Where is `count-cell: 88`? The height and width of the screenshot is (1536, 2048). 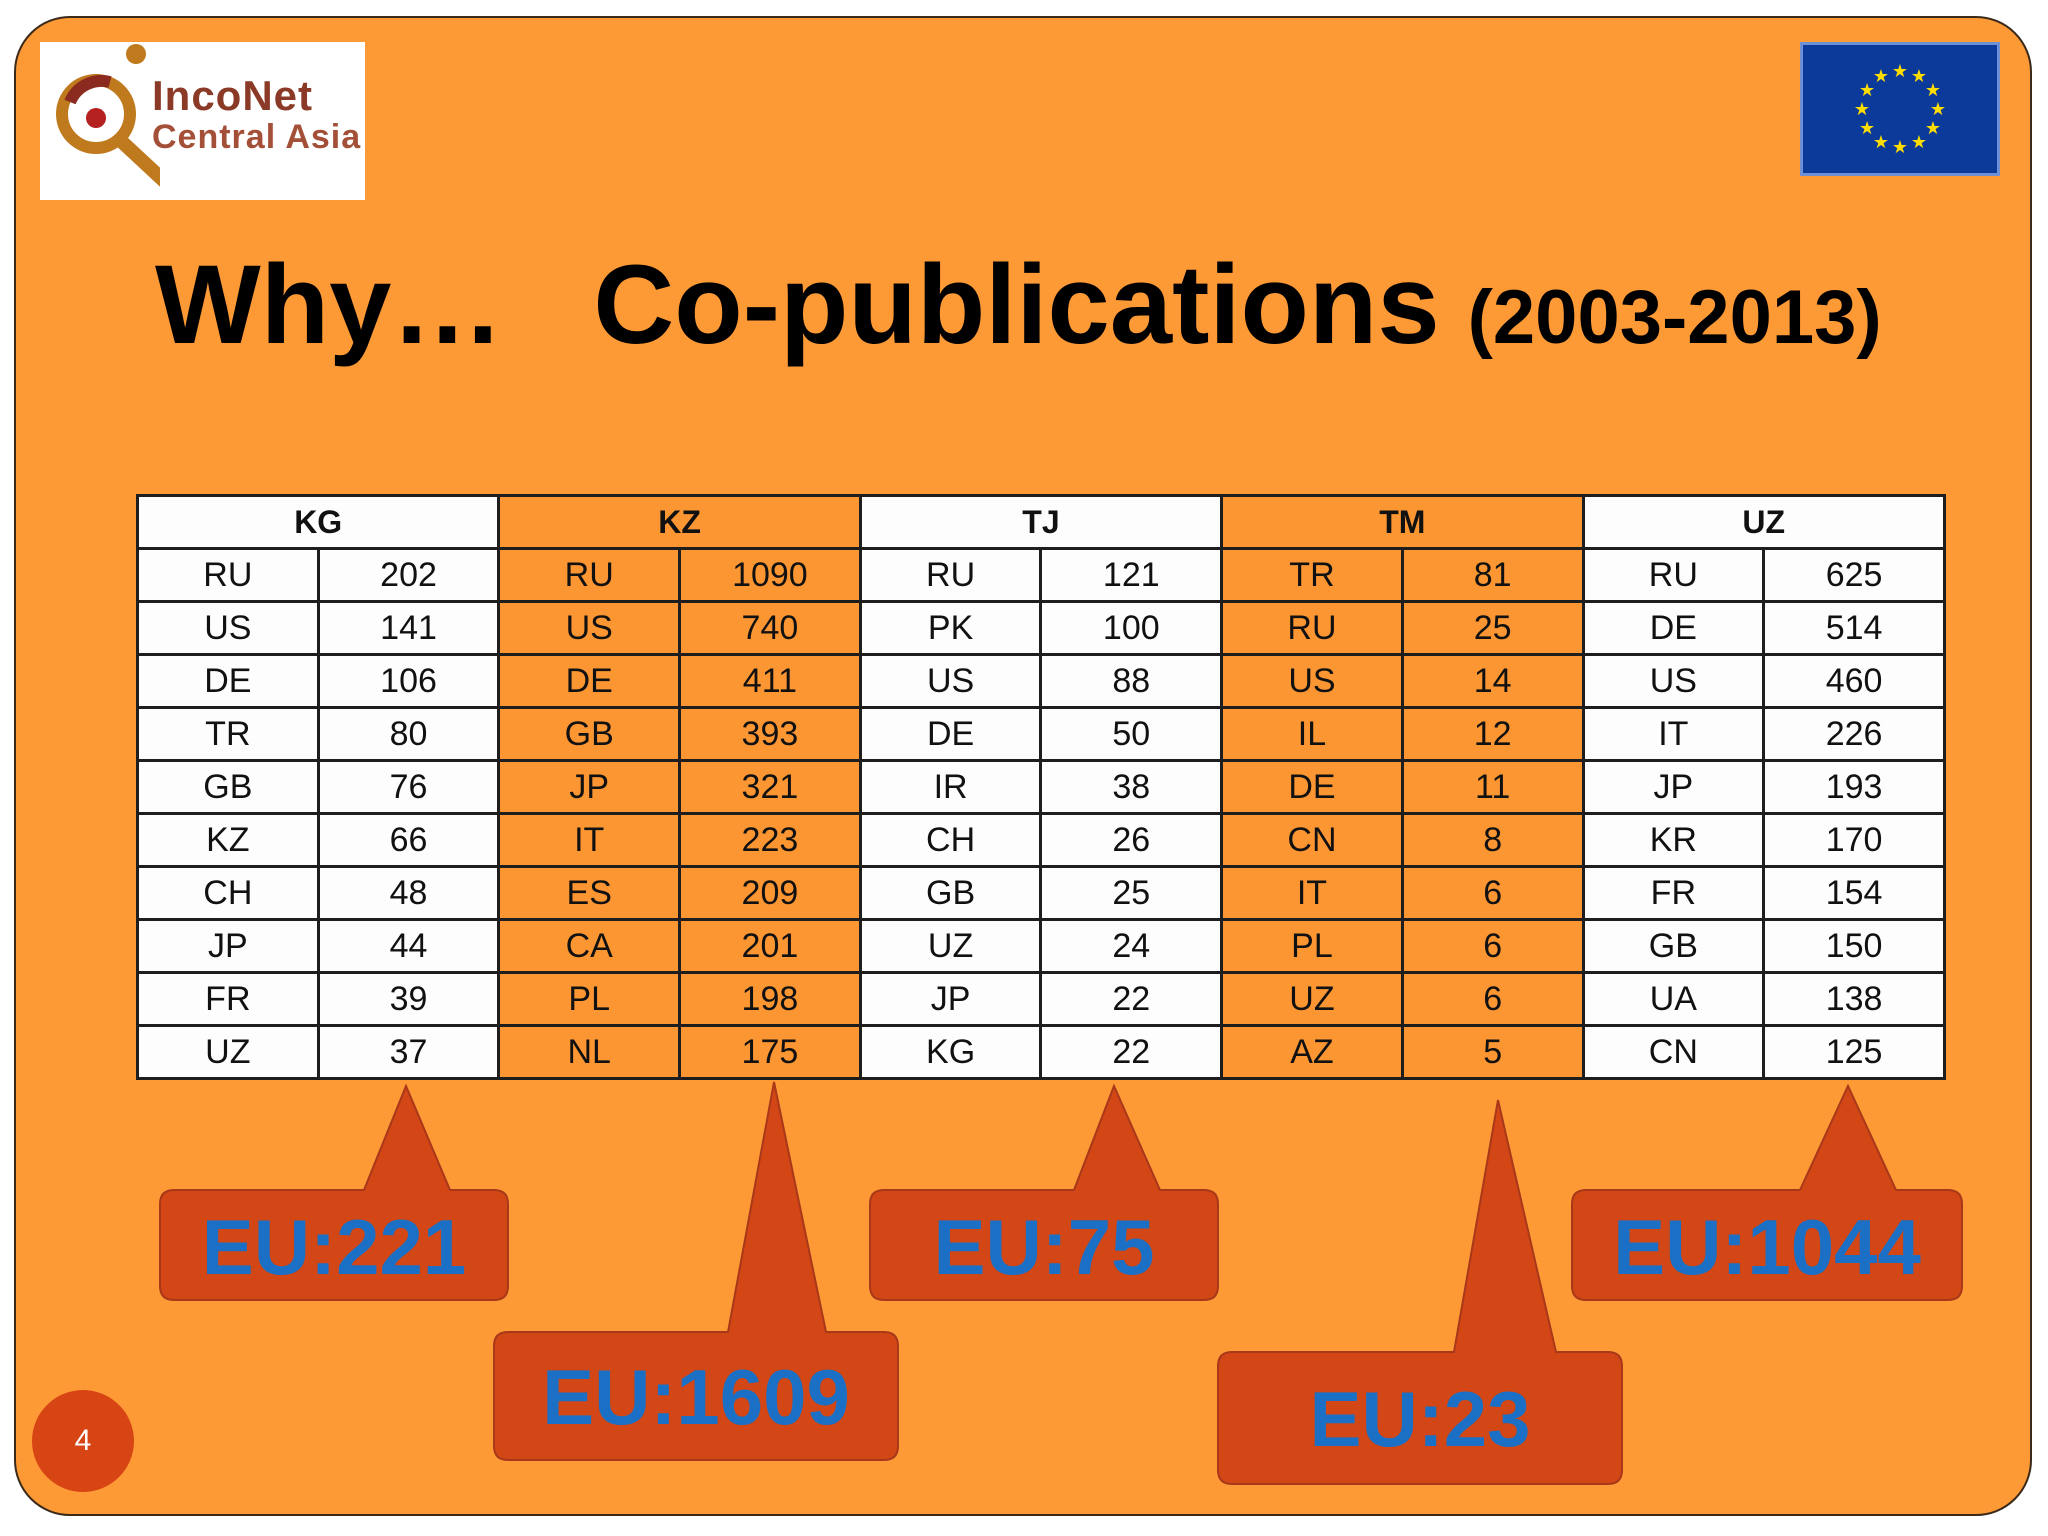 count-cell: 88 is located at coordinates (1131, 681).